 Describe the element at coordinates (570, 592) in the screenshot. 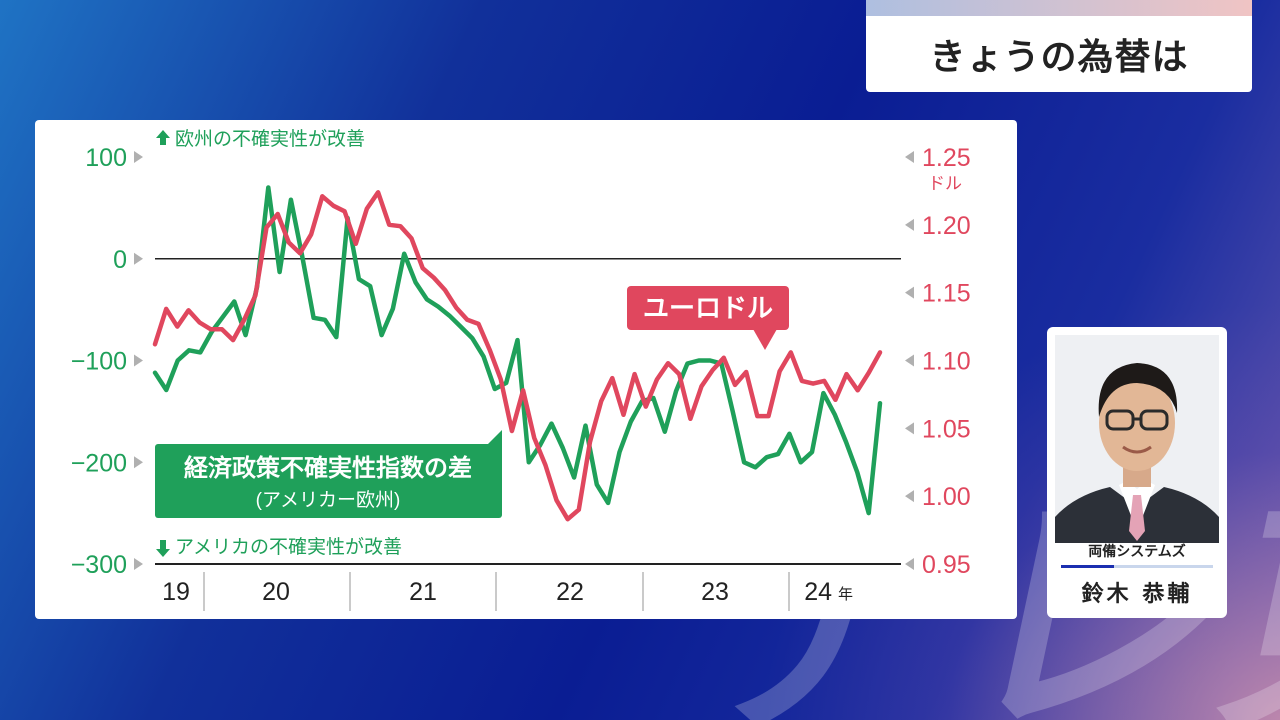

I see `x-tick-label: 22` at that location.